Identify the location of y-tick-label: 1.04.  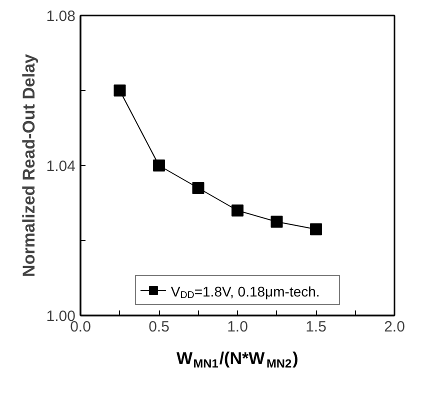
(61, 166).